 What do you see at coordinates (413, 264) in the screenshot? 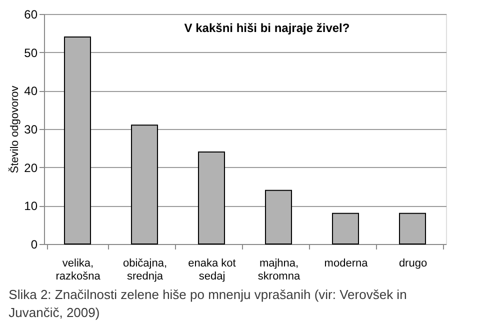
I see `x-tick-label: drugo` at bounding box center [413, 264].